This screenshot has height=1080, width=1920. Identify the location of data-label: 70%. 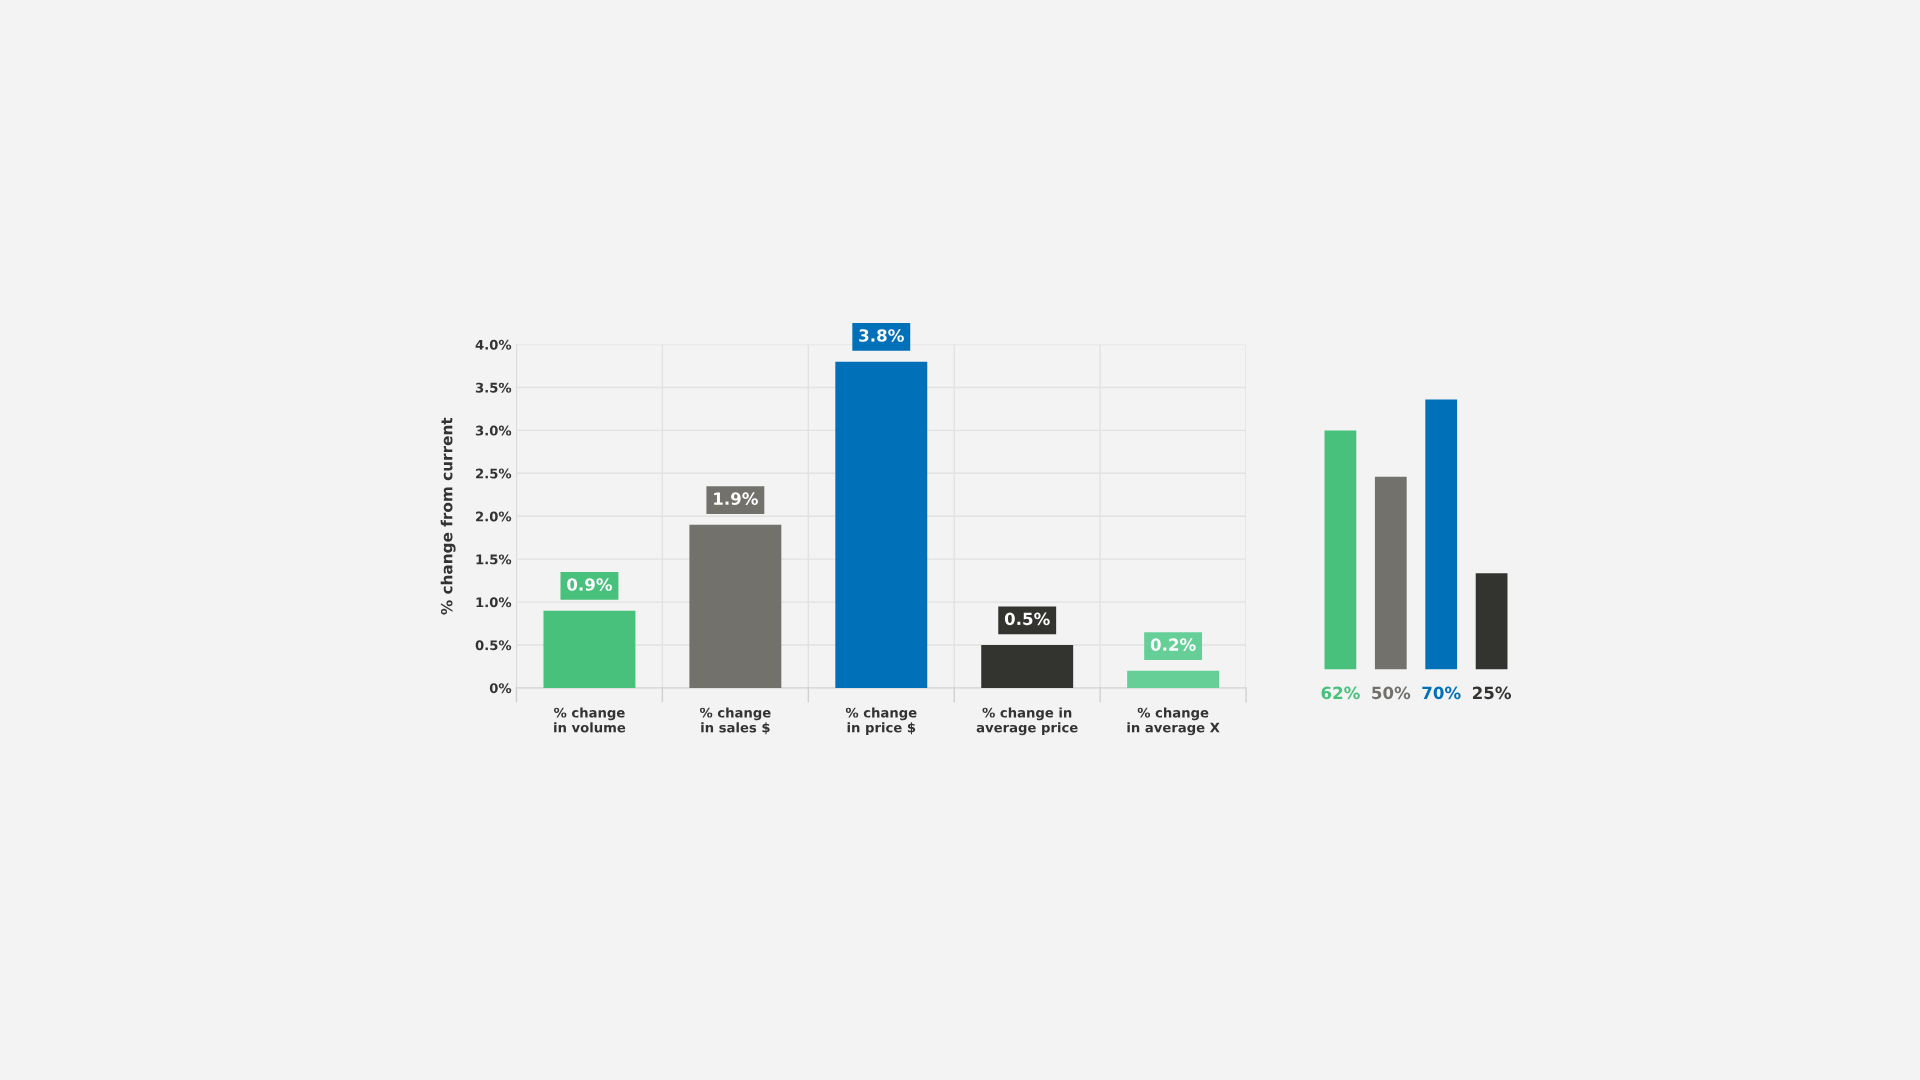
(1441, 693).